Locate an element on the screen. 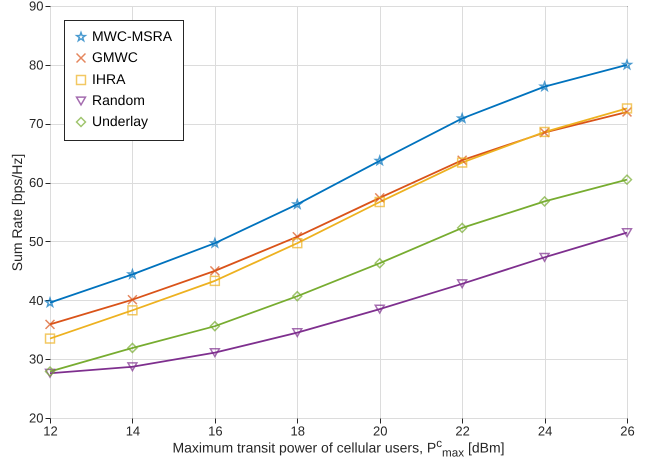 The height and width of the screenshot is (467, 646). x-axis-title: Maximum transit power of cellular users, P$^{c}$$_{max}$ [dBm] is located at coordinates (338, 448).